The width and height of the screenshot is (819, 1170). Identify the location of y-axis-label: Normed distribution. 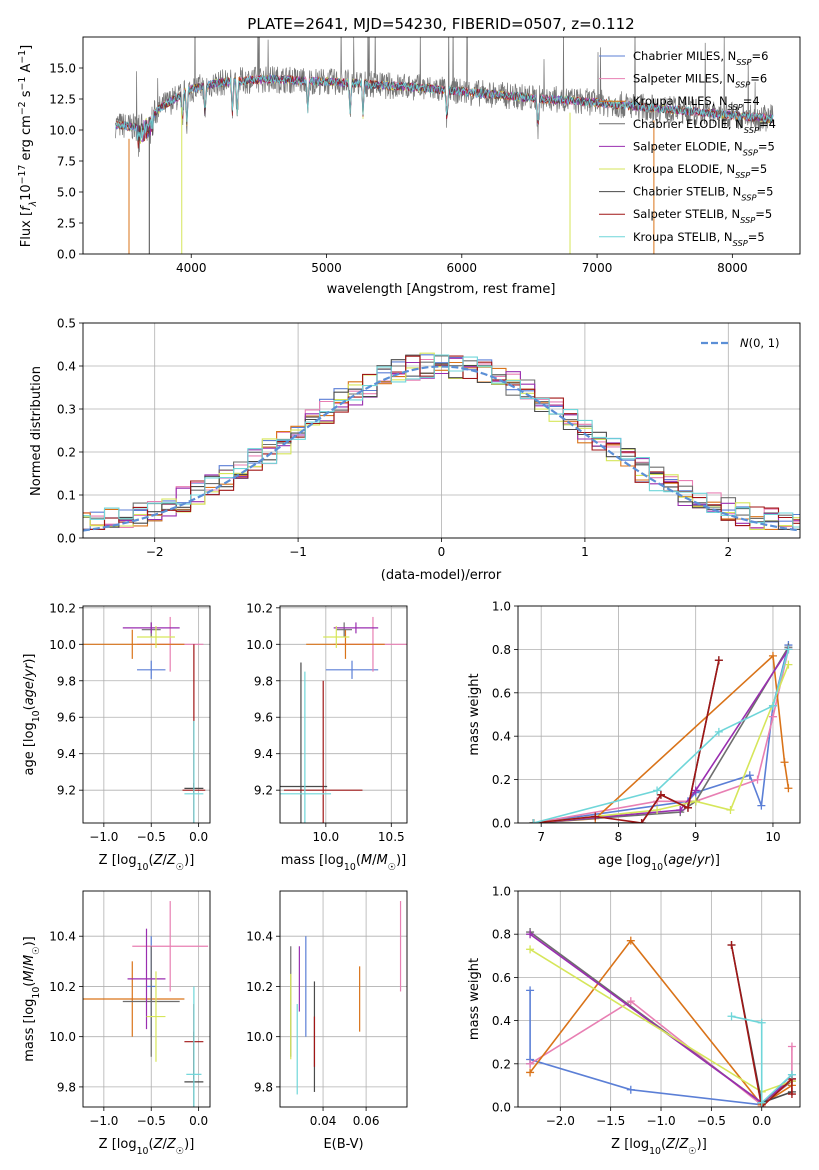
(36, 431).